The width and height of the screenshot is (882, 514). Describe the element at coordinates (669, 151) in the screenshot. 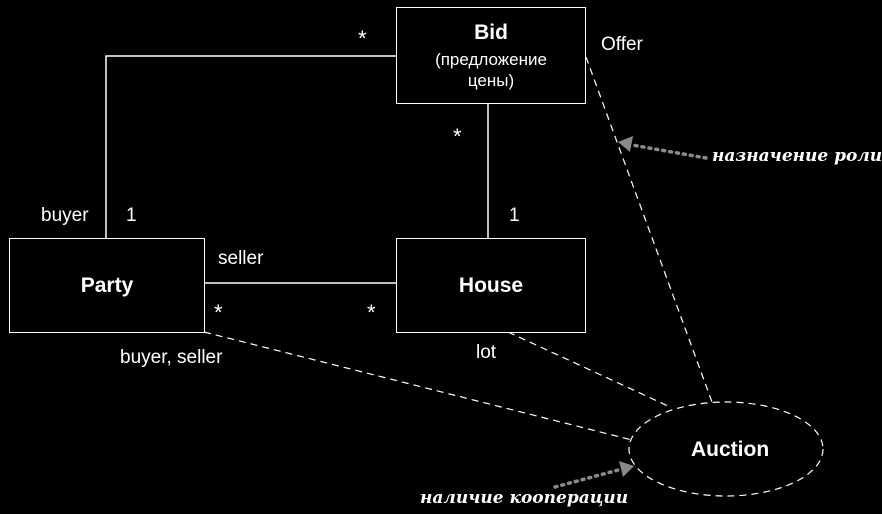

I see `note-arrow-role` at that location.